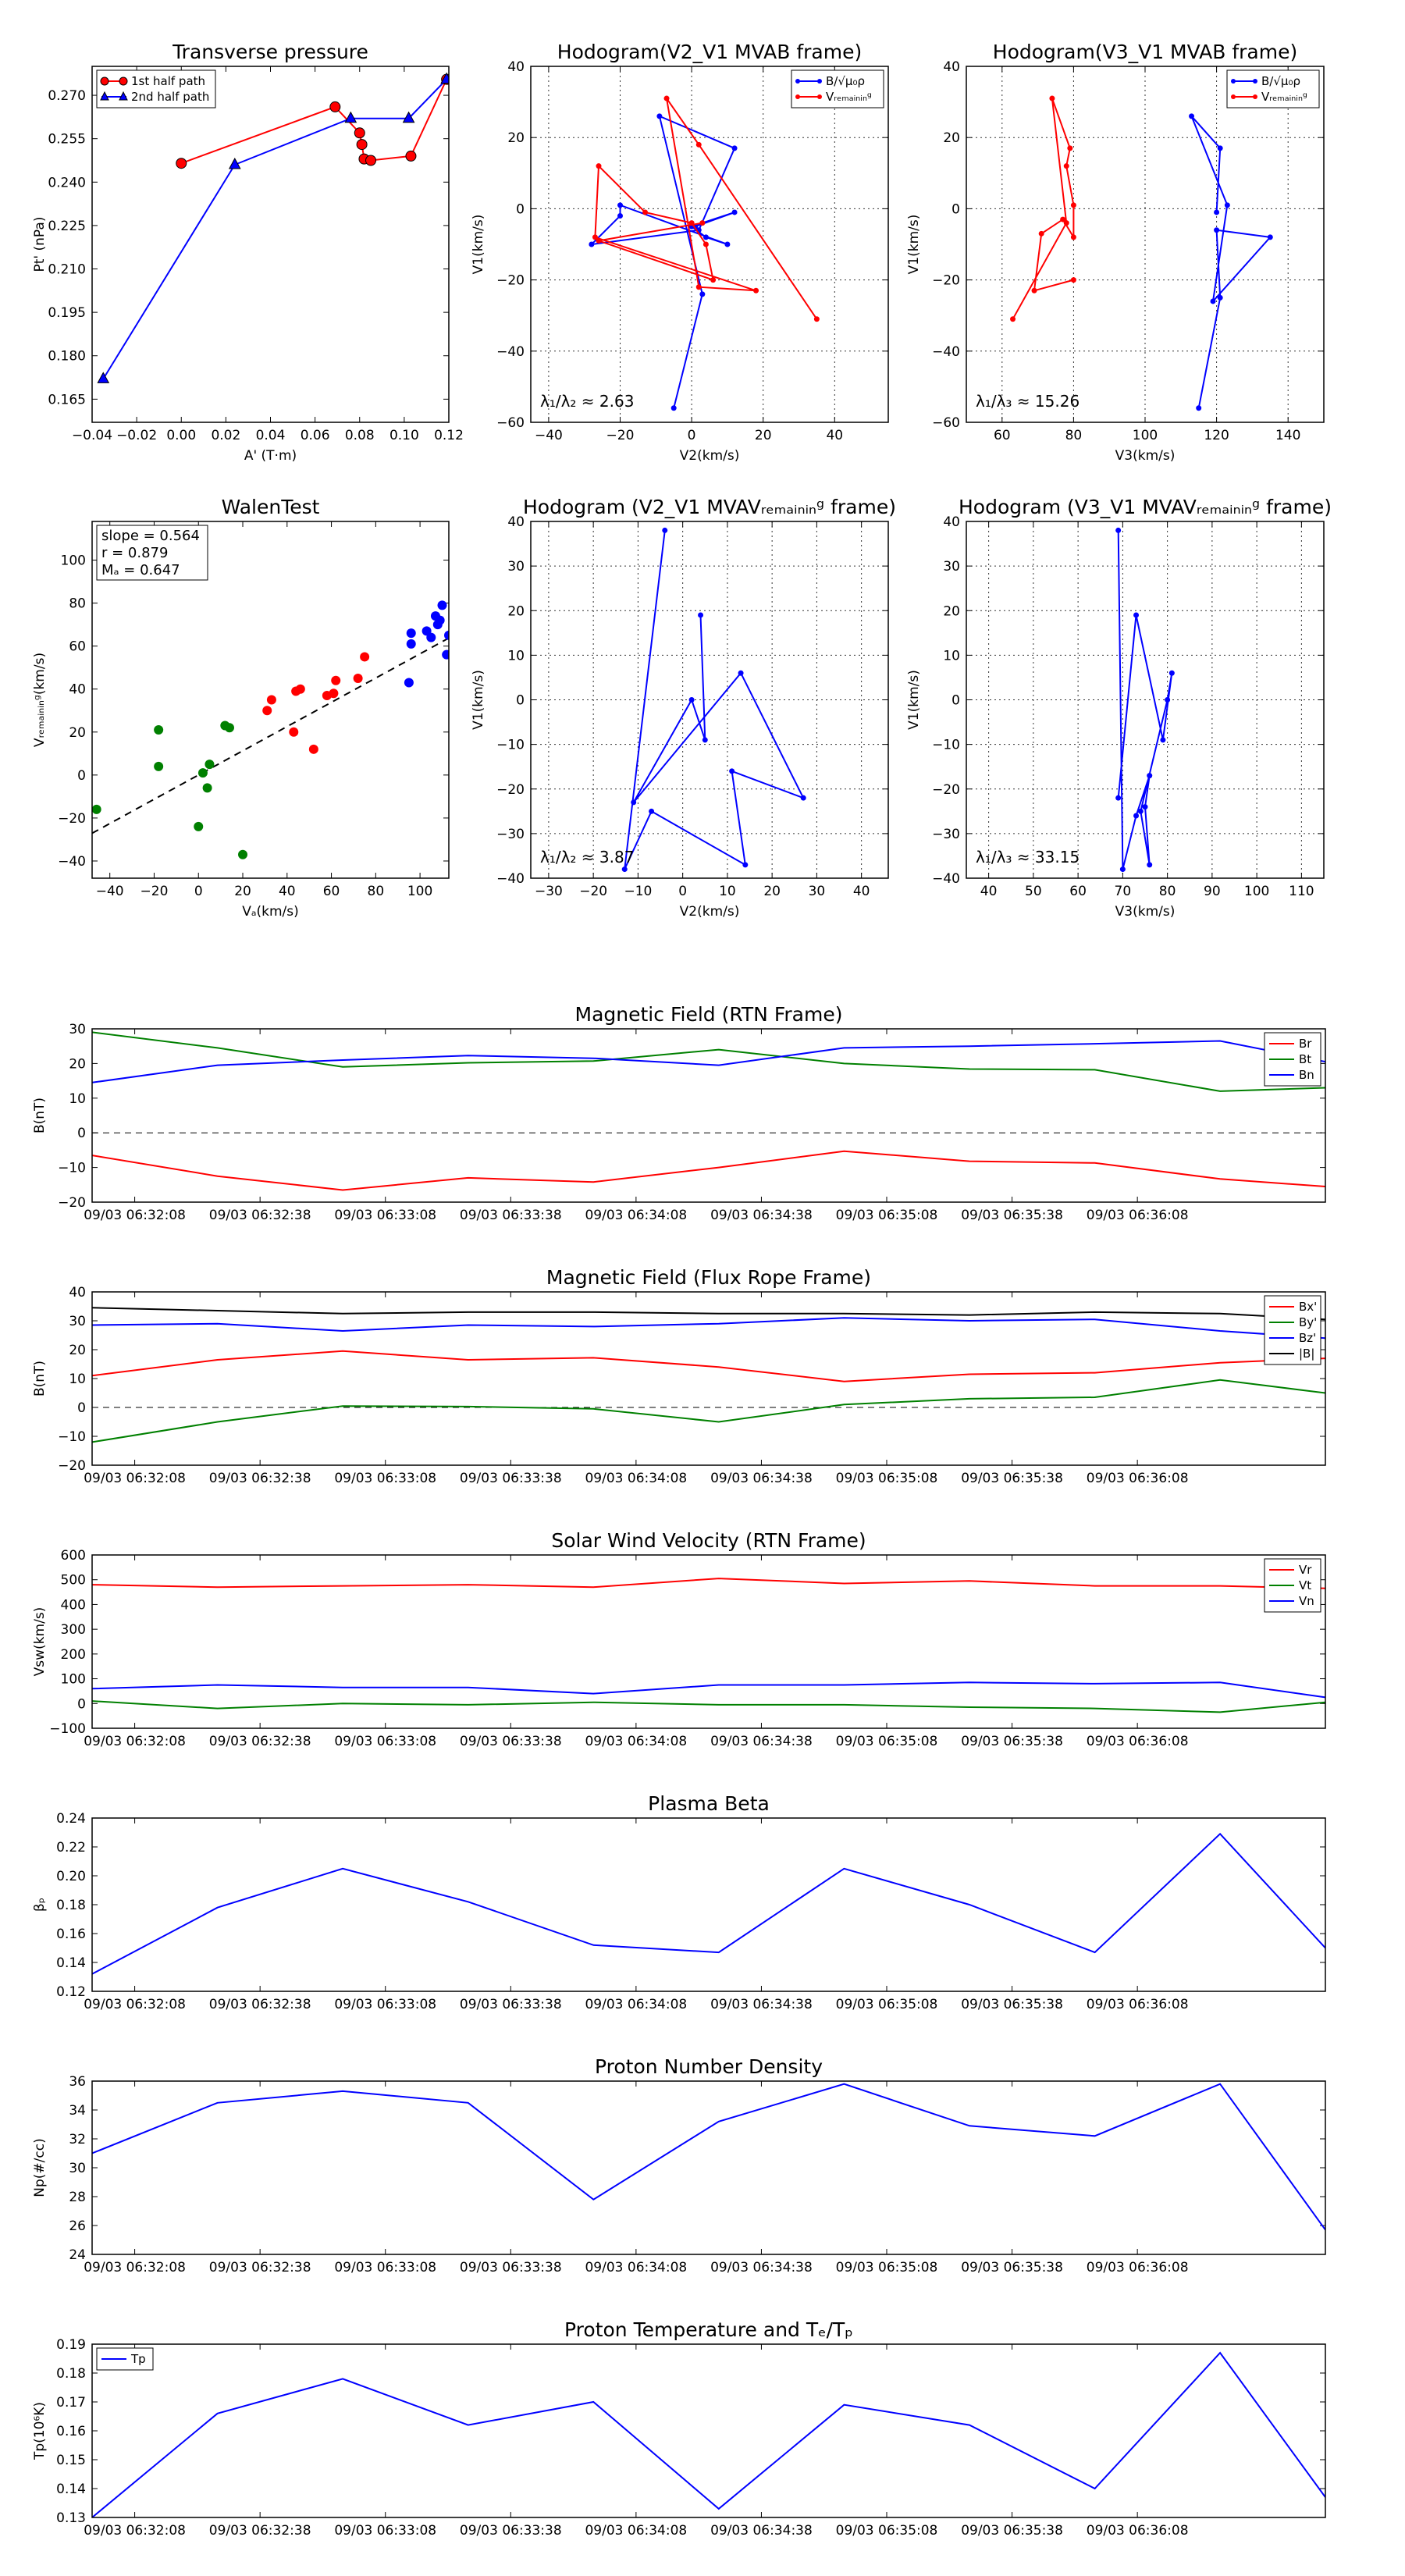 The height and width of the screenshot is (2576, 1405). Describe the element at coordinates (549, 435) in the screenshot. I see `x-tick-label: −40` at that location.